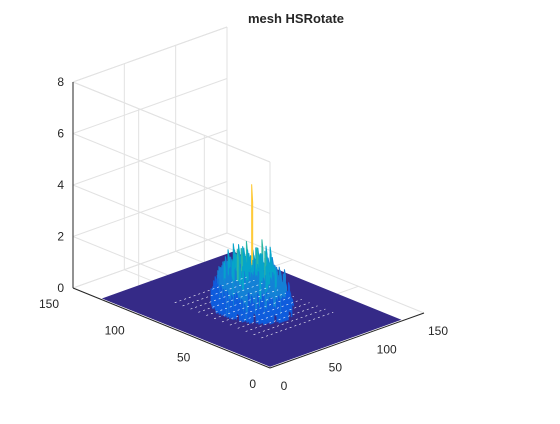 The width and height of the screenshot is (560, 424). What do you see at coordinates (336, 368) in the screenshot?
I see `x-tick-label: 50` at bounding box center [336, 368].